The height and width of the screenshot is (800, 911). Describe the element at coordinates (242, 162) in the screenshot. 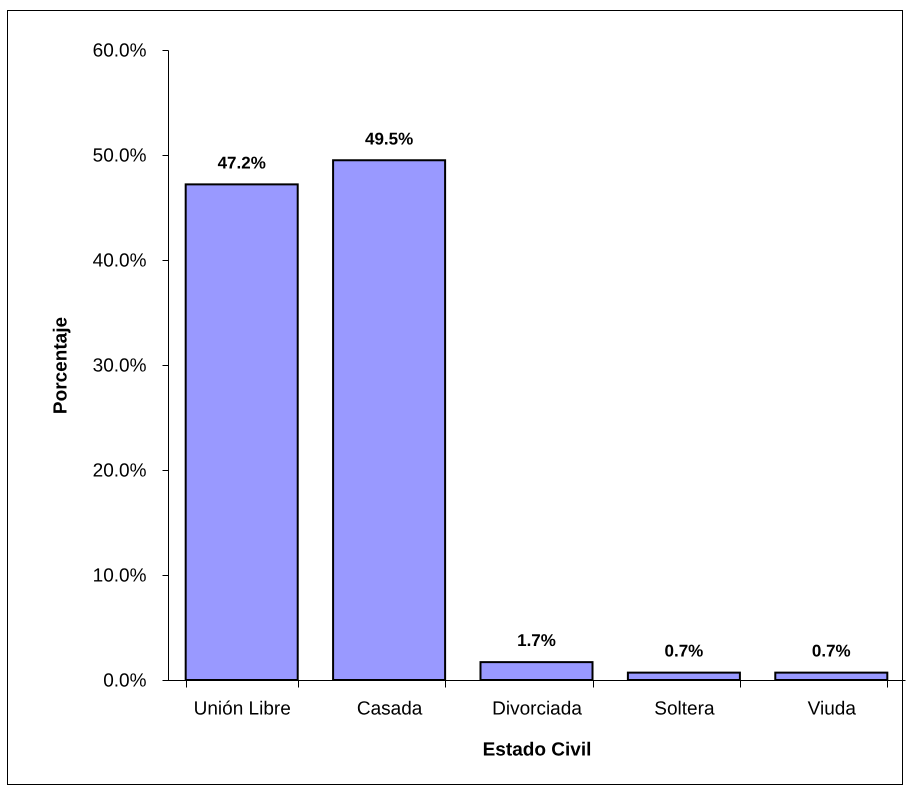

I see `data-label: 47.2%` at that location.